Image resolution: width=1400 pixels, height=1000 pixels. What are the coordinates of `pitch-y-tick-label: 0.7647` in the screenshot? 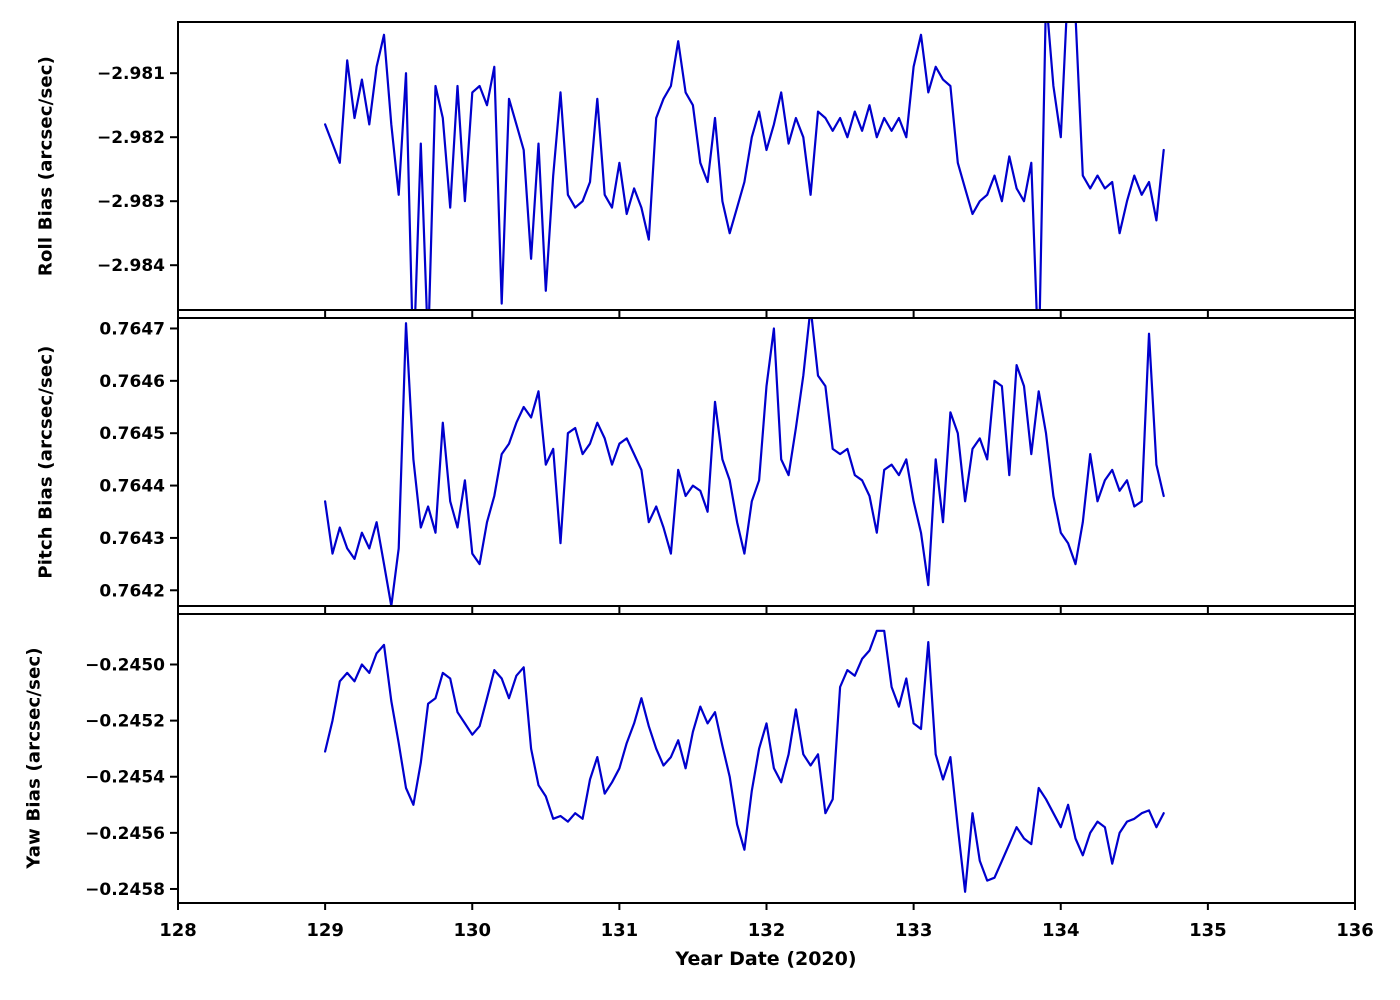 It's located at (132, 329).